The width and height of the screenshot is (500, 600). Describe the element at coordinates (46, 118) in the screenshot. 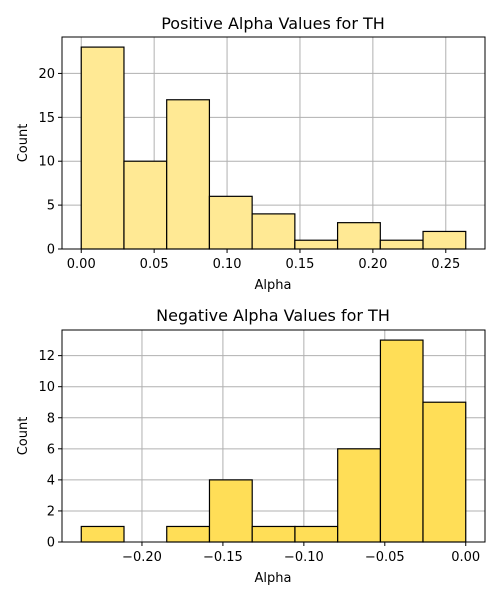

I see `y-tick-label: 15` at that location.